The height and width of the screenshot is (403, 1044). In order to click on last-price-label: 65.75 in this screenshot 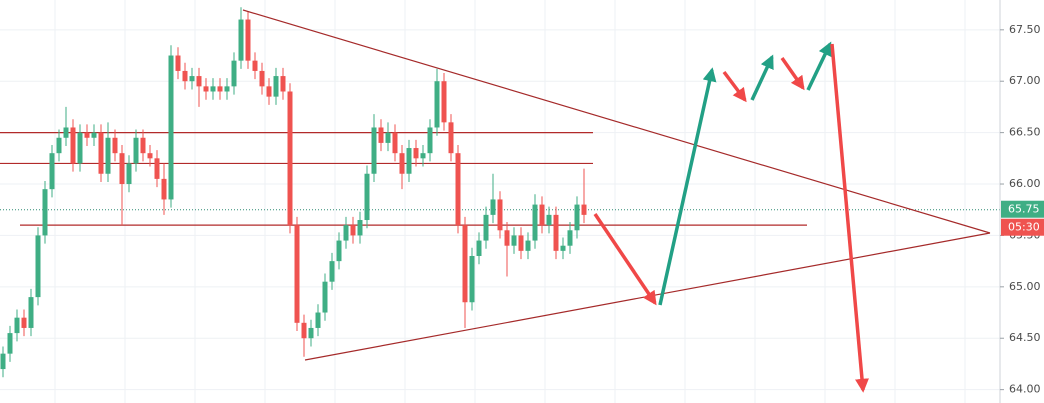, I will do `click(1024, 209)`.